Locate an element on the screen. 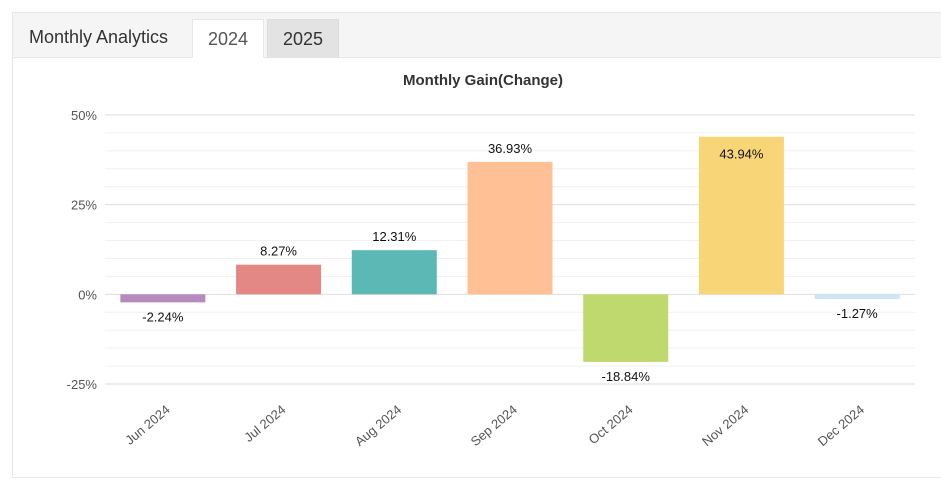 The width and height of the screenshot is (941, 483). x-tick-label: Jul 2024 is located at coordinates (264, 423).